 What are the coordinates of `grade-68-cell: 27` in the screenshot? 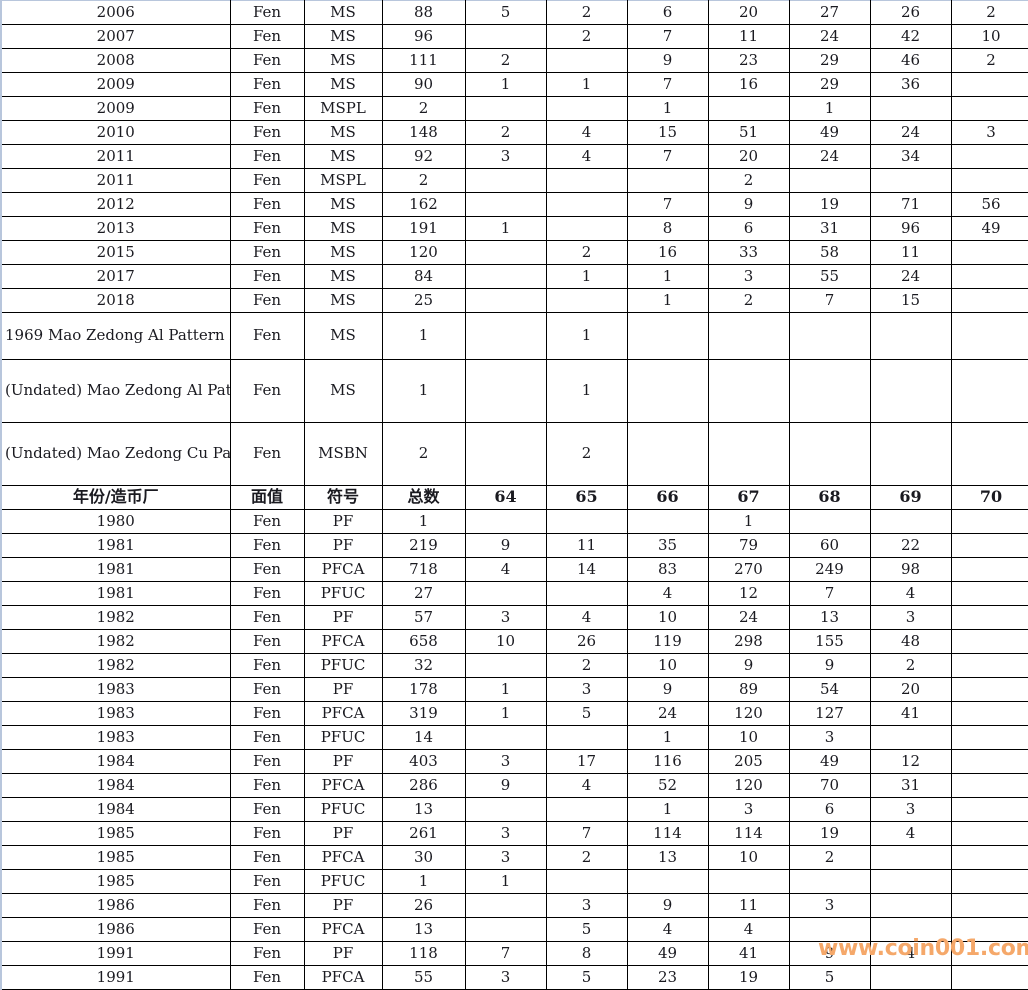 It's located at (830, 12).